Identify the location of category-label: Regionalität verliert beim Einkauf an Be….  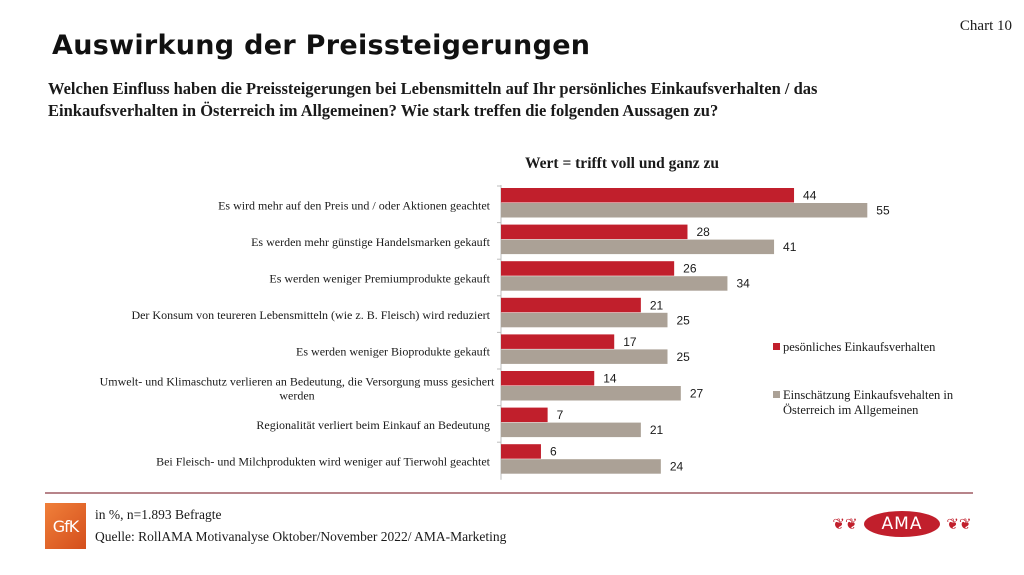
(373, 425).